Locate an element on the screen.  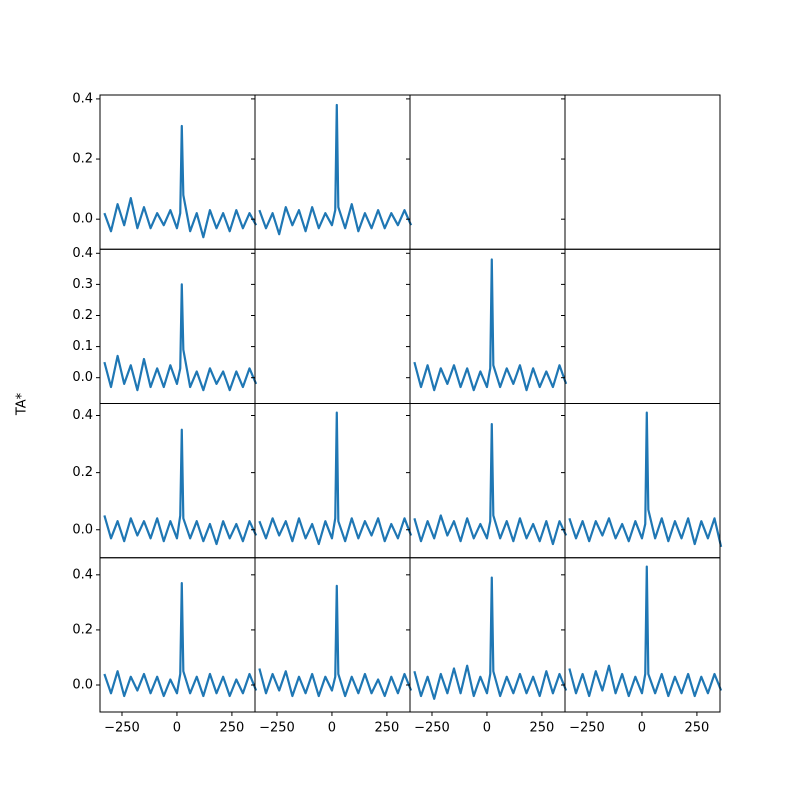
panel-frame is located at coordinates (642, 635).